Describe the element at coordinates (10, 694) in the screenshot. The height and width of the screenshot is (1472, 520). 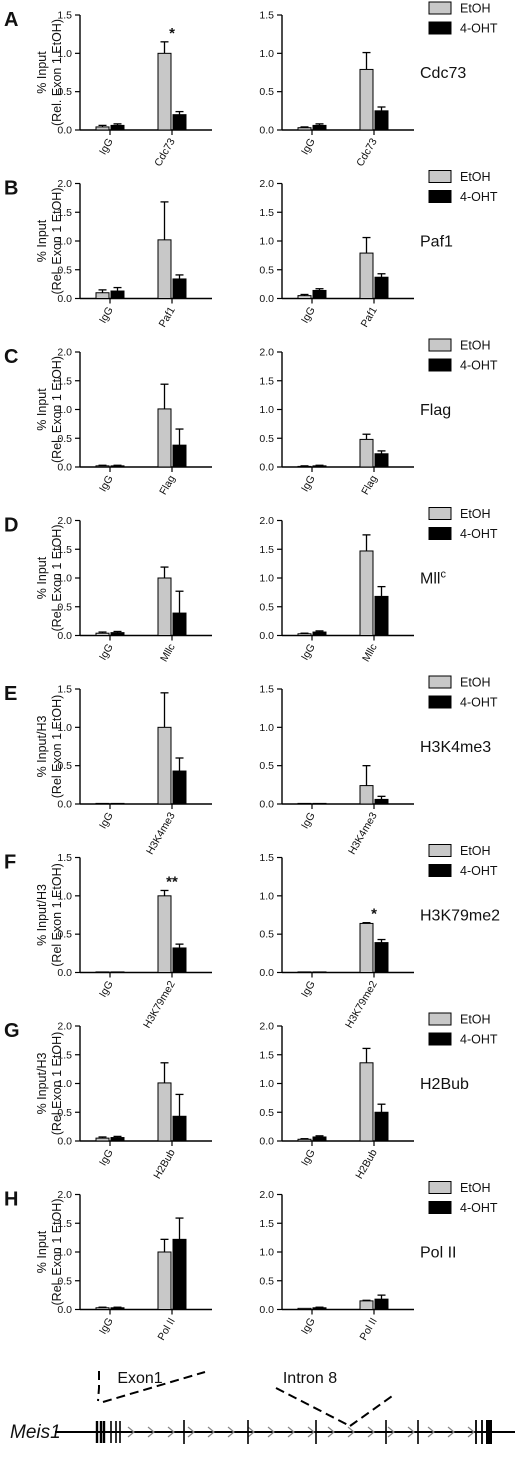
I see `panel-letter: E` at that location.